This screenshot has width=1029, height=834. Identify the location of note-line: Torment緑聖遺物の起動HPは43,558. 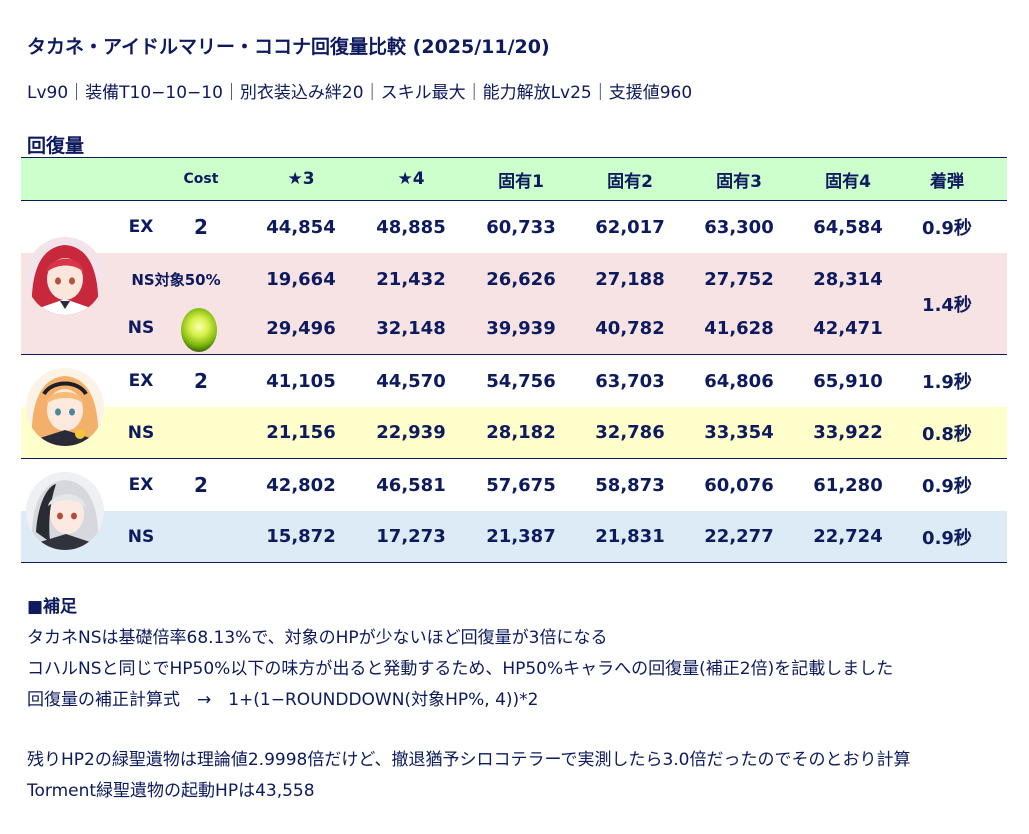
(171, 791).